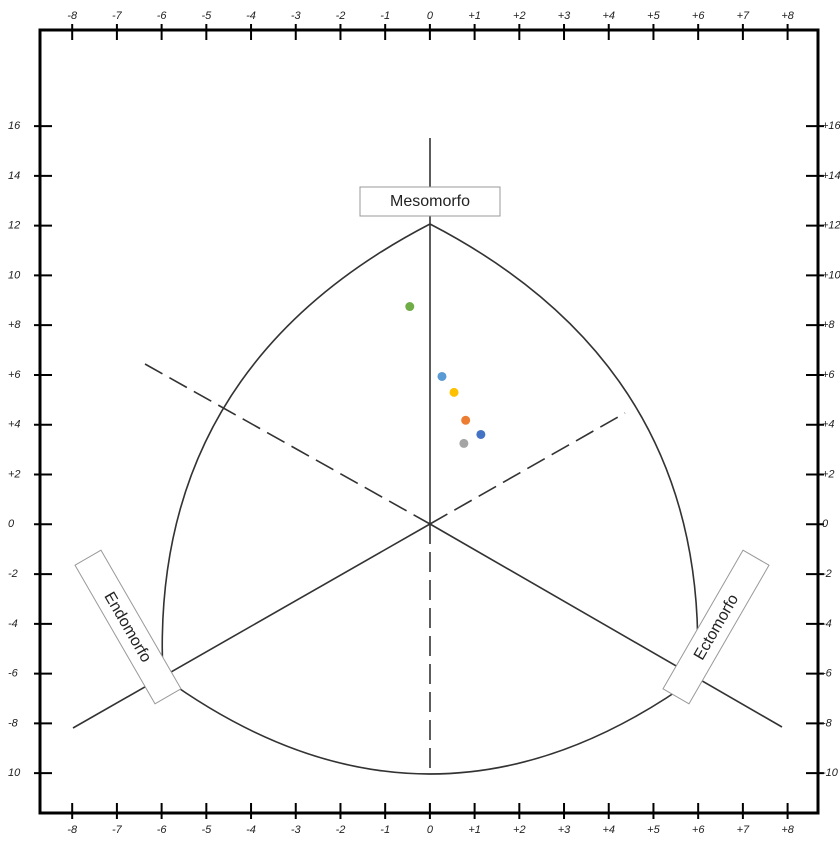  What do you see at coordinates (828, 474) in the screenshot?
I see `y2-tick-label: +2` at bounding box center [828, 474].